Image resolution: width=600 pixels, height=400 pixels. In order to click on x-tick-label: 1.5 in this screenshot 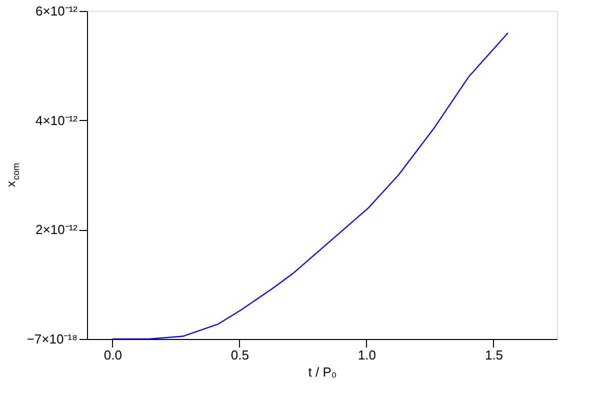, I will do `click(494, 355)`.